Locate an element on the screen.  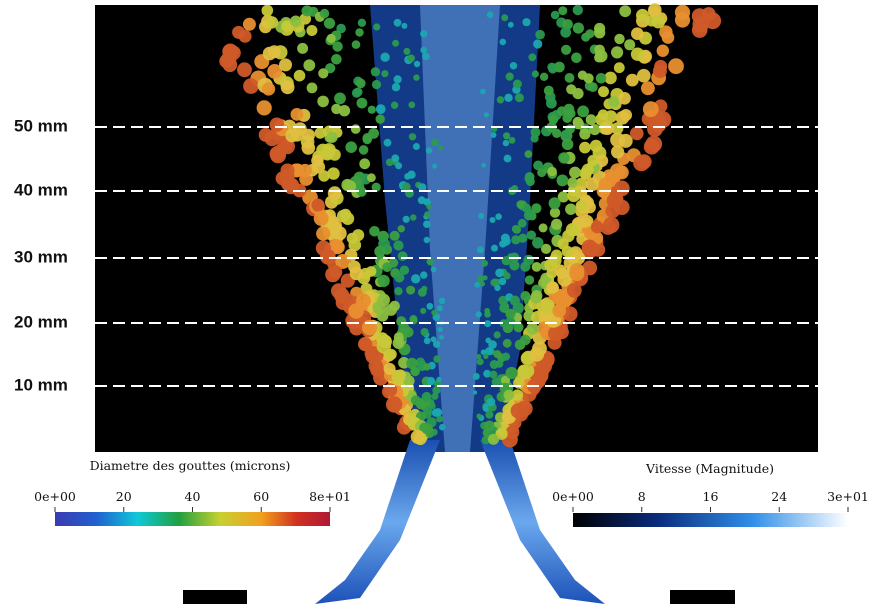
colorbar-tick-label: 24 is located at coordinates (779, 496).